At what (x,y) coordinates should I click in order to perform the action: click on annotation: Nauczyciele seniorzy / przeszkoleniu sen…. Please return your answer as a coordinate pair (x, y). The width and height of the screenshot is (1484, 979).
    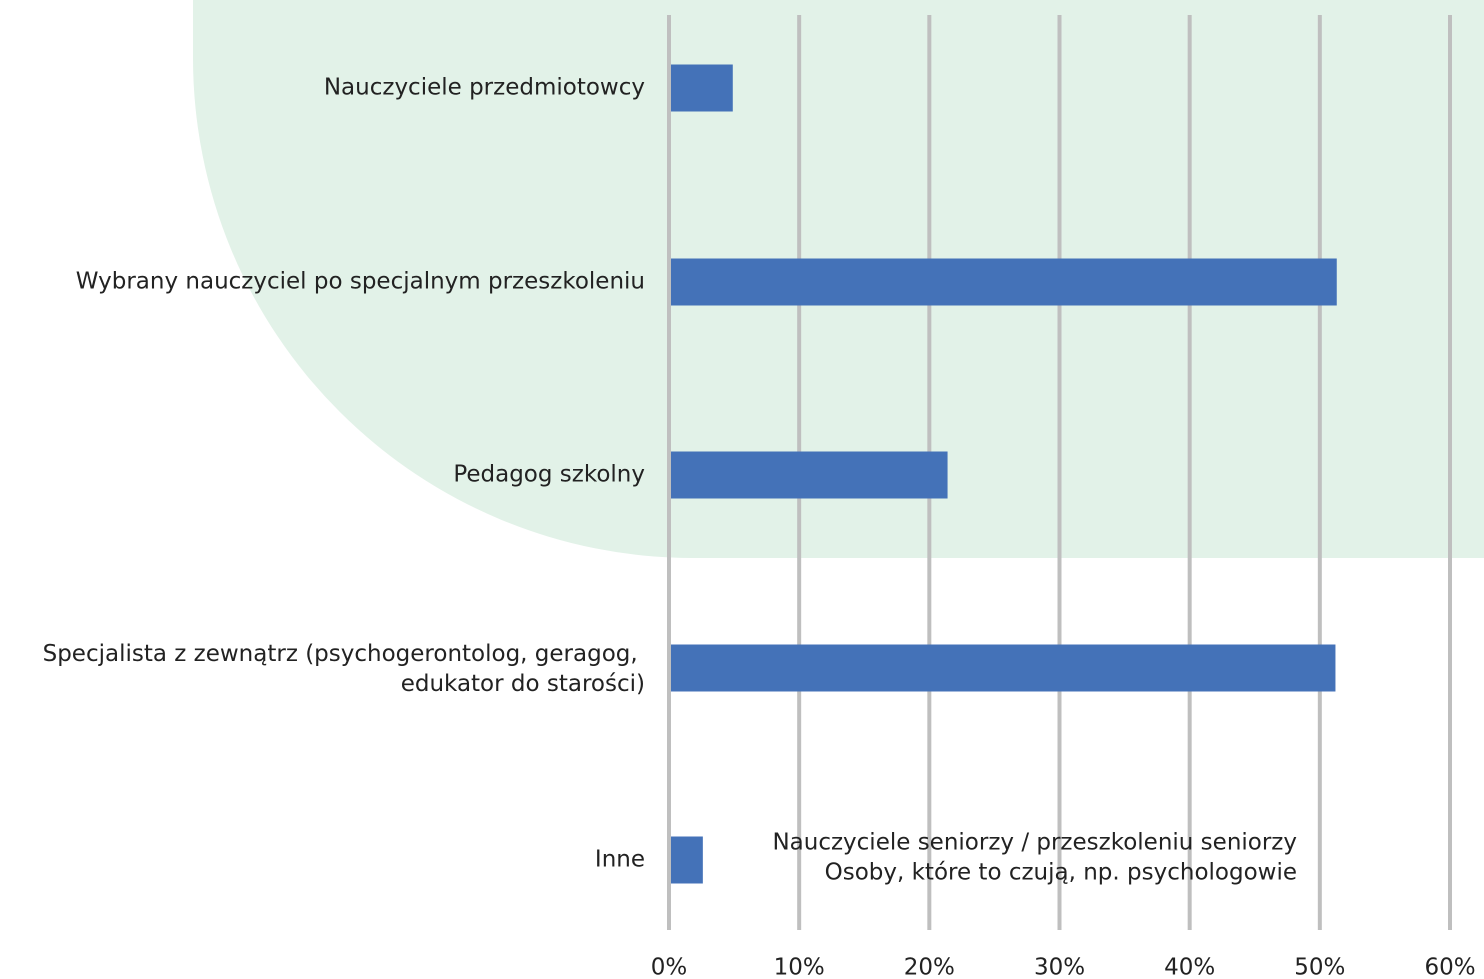
    Looking at the image, I should click on (1034, 843).